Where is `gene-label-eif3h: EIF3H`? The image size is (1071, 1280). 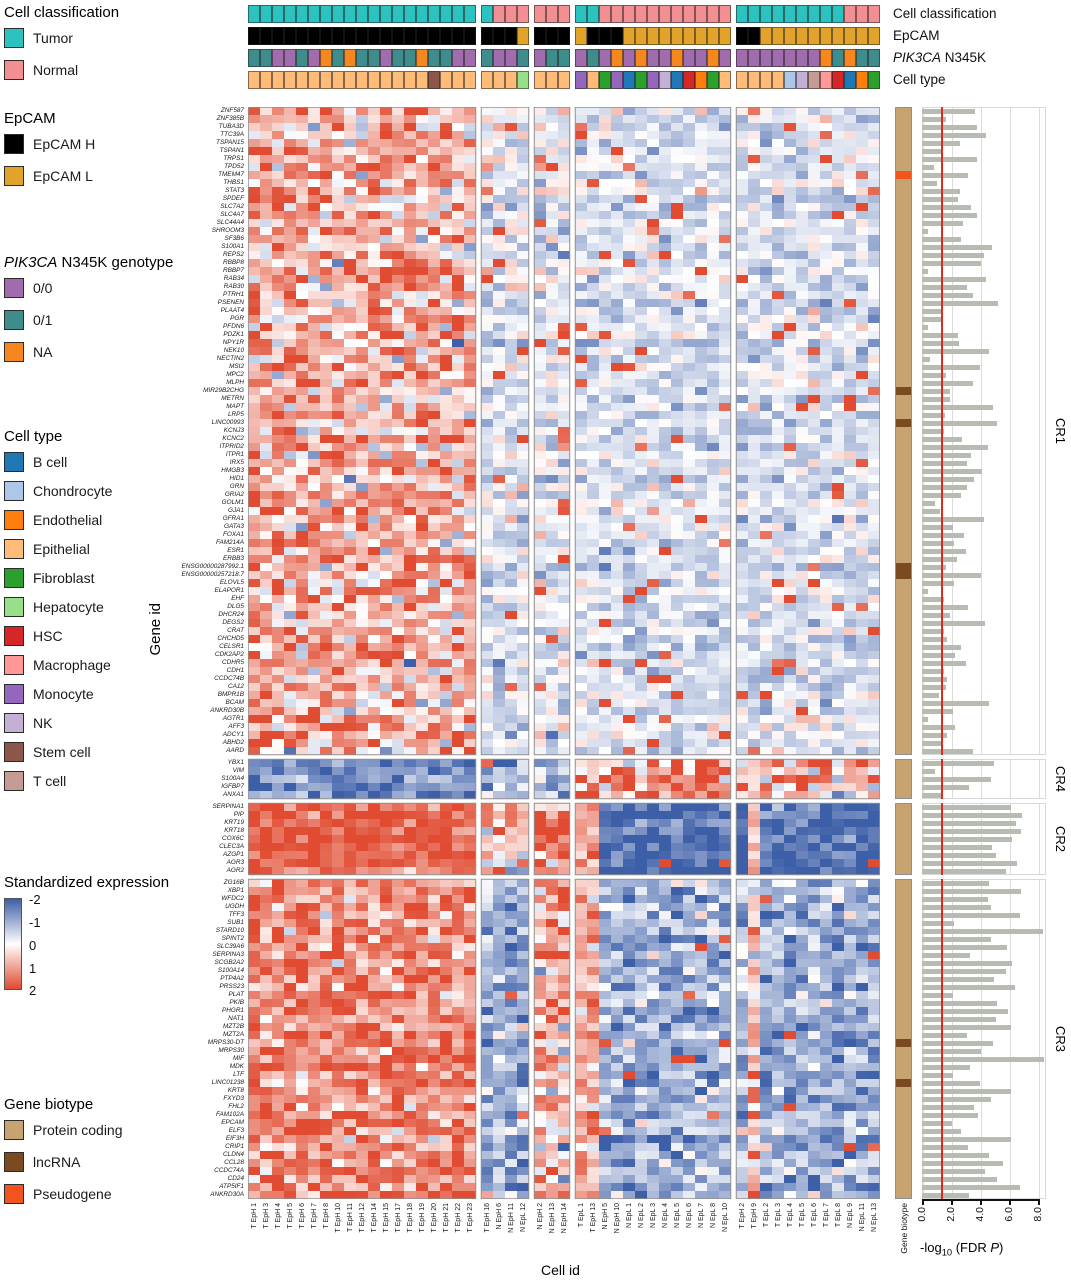 gene-label-eif3h: EIF3H is located at coordinates (234, 1138).